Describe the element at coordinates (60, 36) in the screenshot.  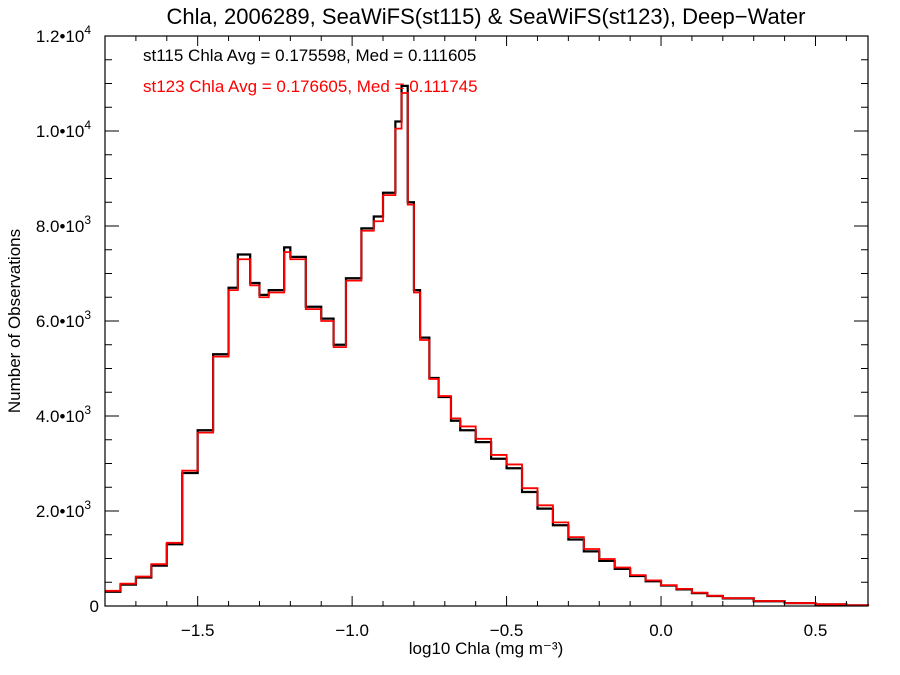
I see `y-tick-mantissa: 1.2•10` at that location.